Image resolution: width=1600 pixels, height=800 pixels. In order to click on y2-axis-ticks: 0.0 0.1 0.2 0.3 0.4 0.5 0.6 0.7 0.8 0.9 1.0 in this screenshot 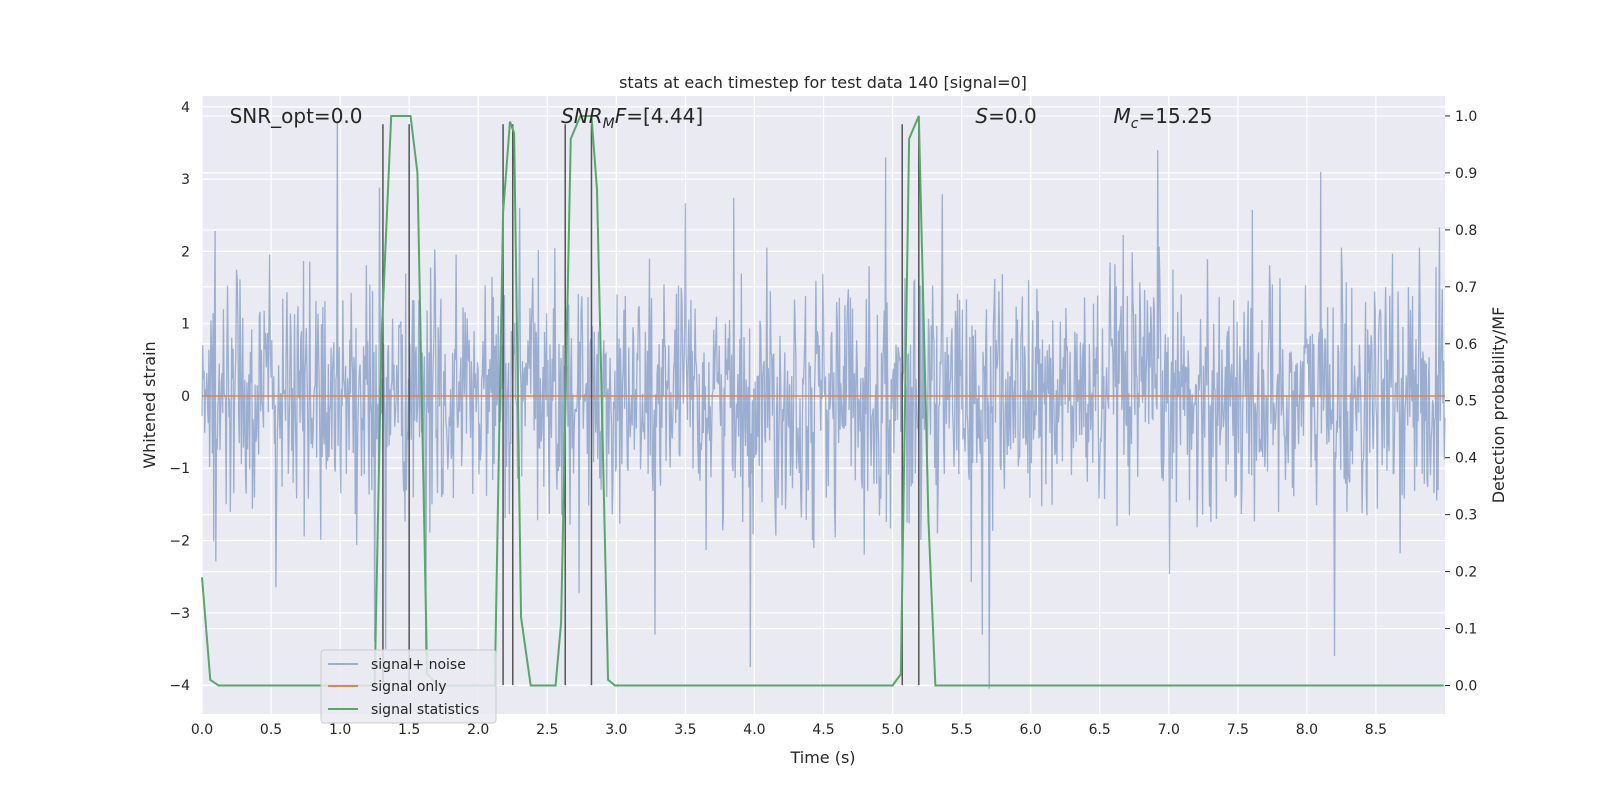, I will do `click(1461, 402)`.